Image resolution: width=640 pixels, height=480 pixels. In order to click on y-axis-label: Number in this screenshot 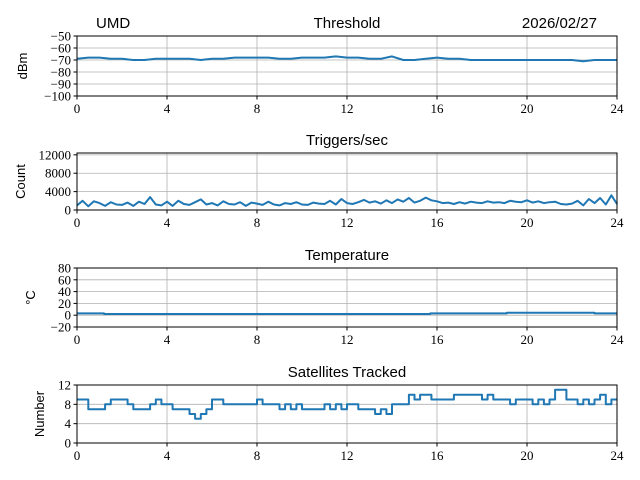, I will do `click(39, 413)`.